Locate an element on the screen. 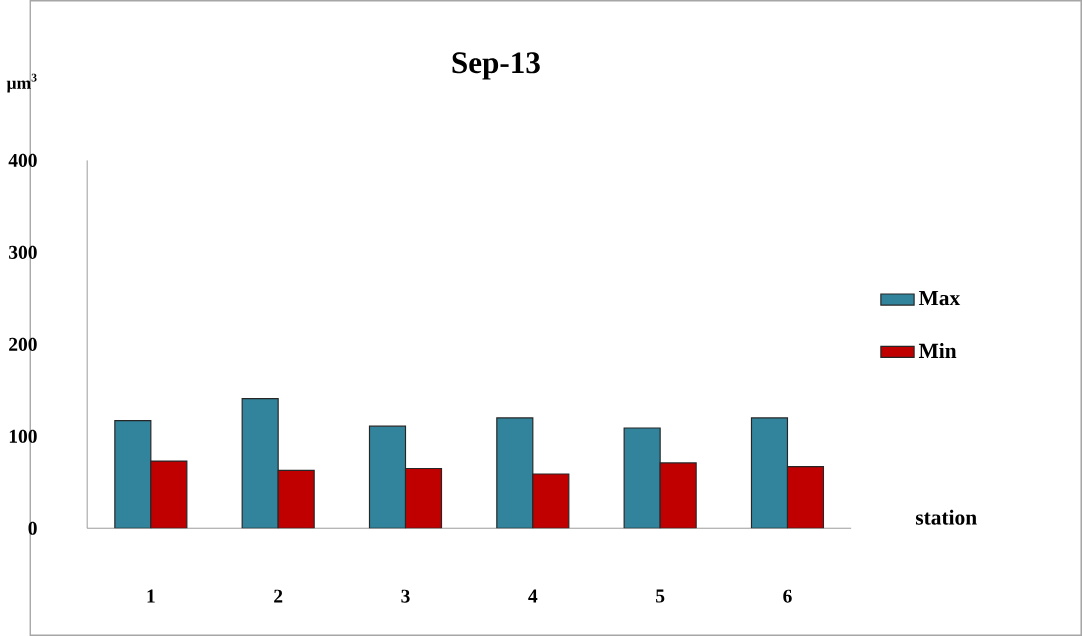 Image resolution: width=1082 pixels, height=636 pixels. y-axis-title: µm$^{3}$ is located at coordinates (21, 83).